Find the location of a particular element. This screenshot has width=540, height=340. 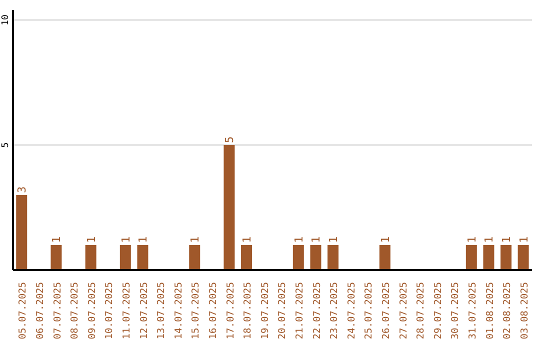

x-tick-label: 16.07.2025 is located at coordinates (213, 311).